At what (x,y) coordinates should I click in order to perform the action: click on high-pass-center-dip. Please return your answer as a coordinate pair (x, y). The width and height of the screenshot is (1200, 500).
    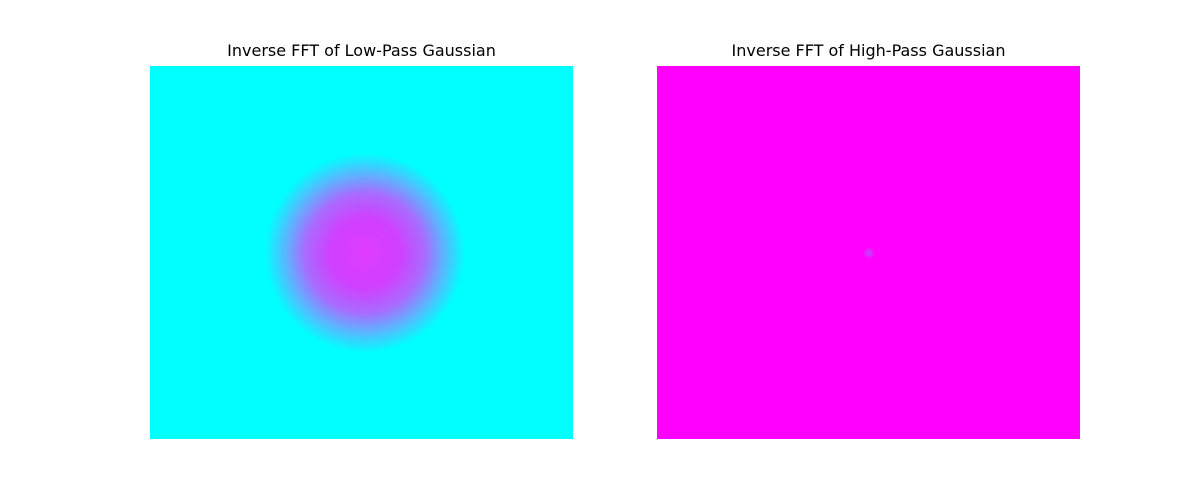
    Looking at the image, I should click on (869, 253).